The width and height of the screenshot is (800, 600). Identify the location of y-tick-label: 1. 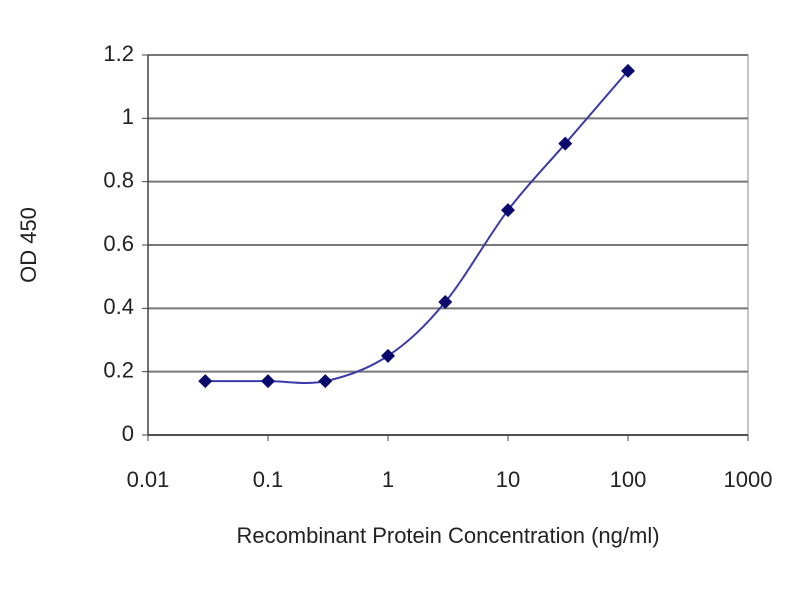
(128, 116).